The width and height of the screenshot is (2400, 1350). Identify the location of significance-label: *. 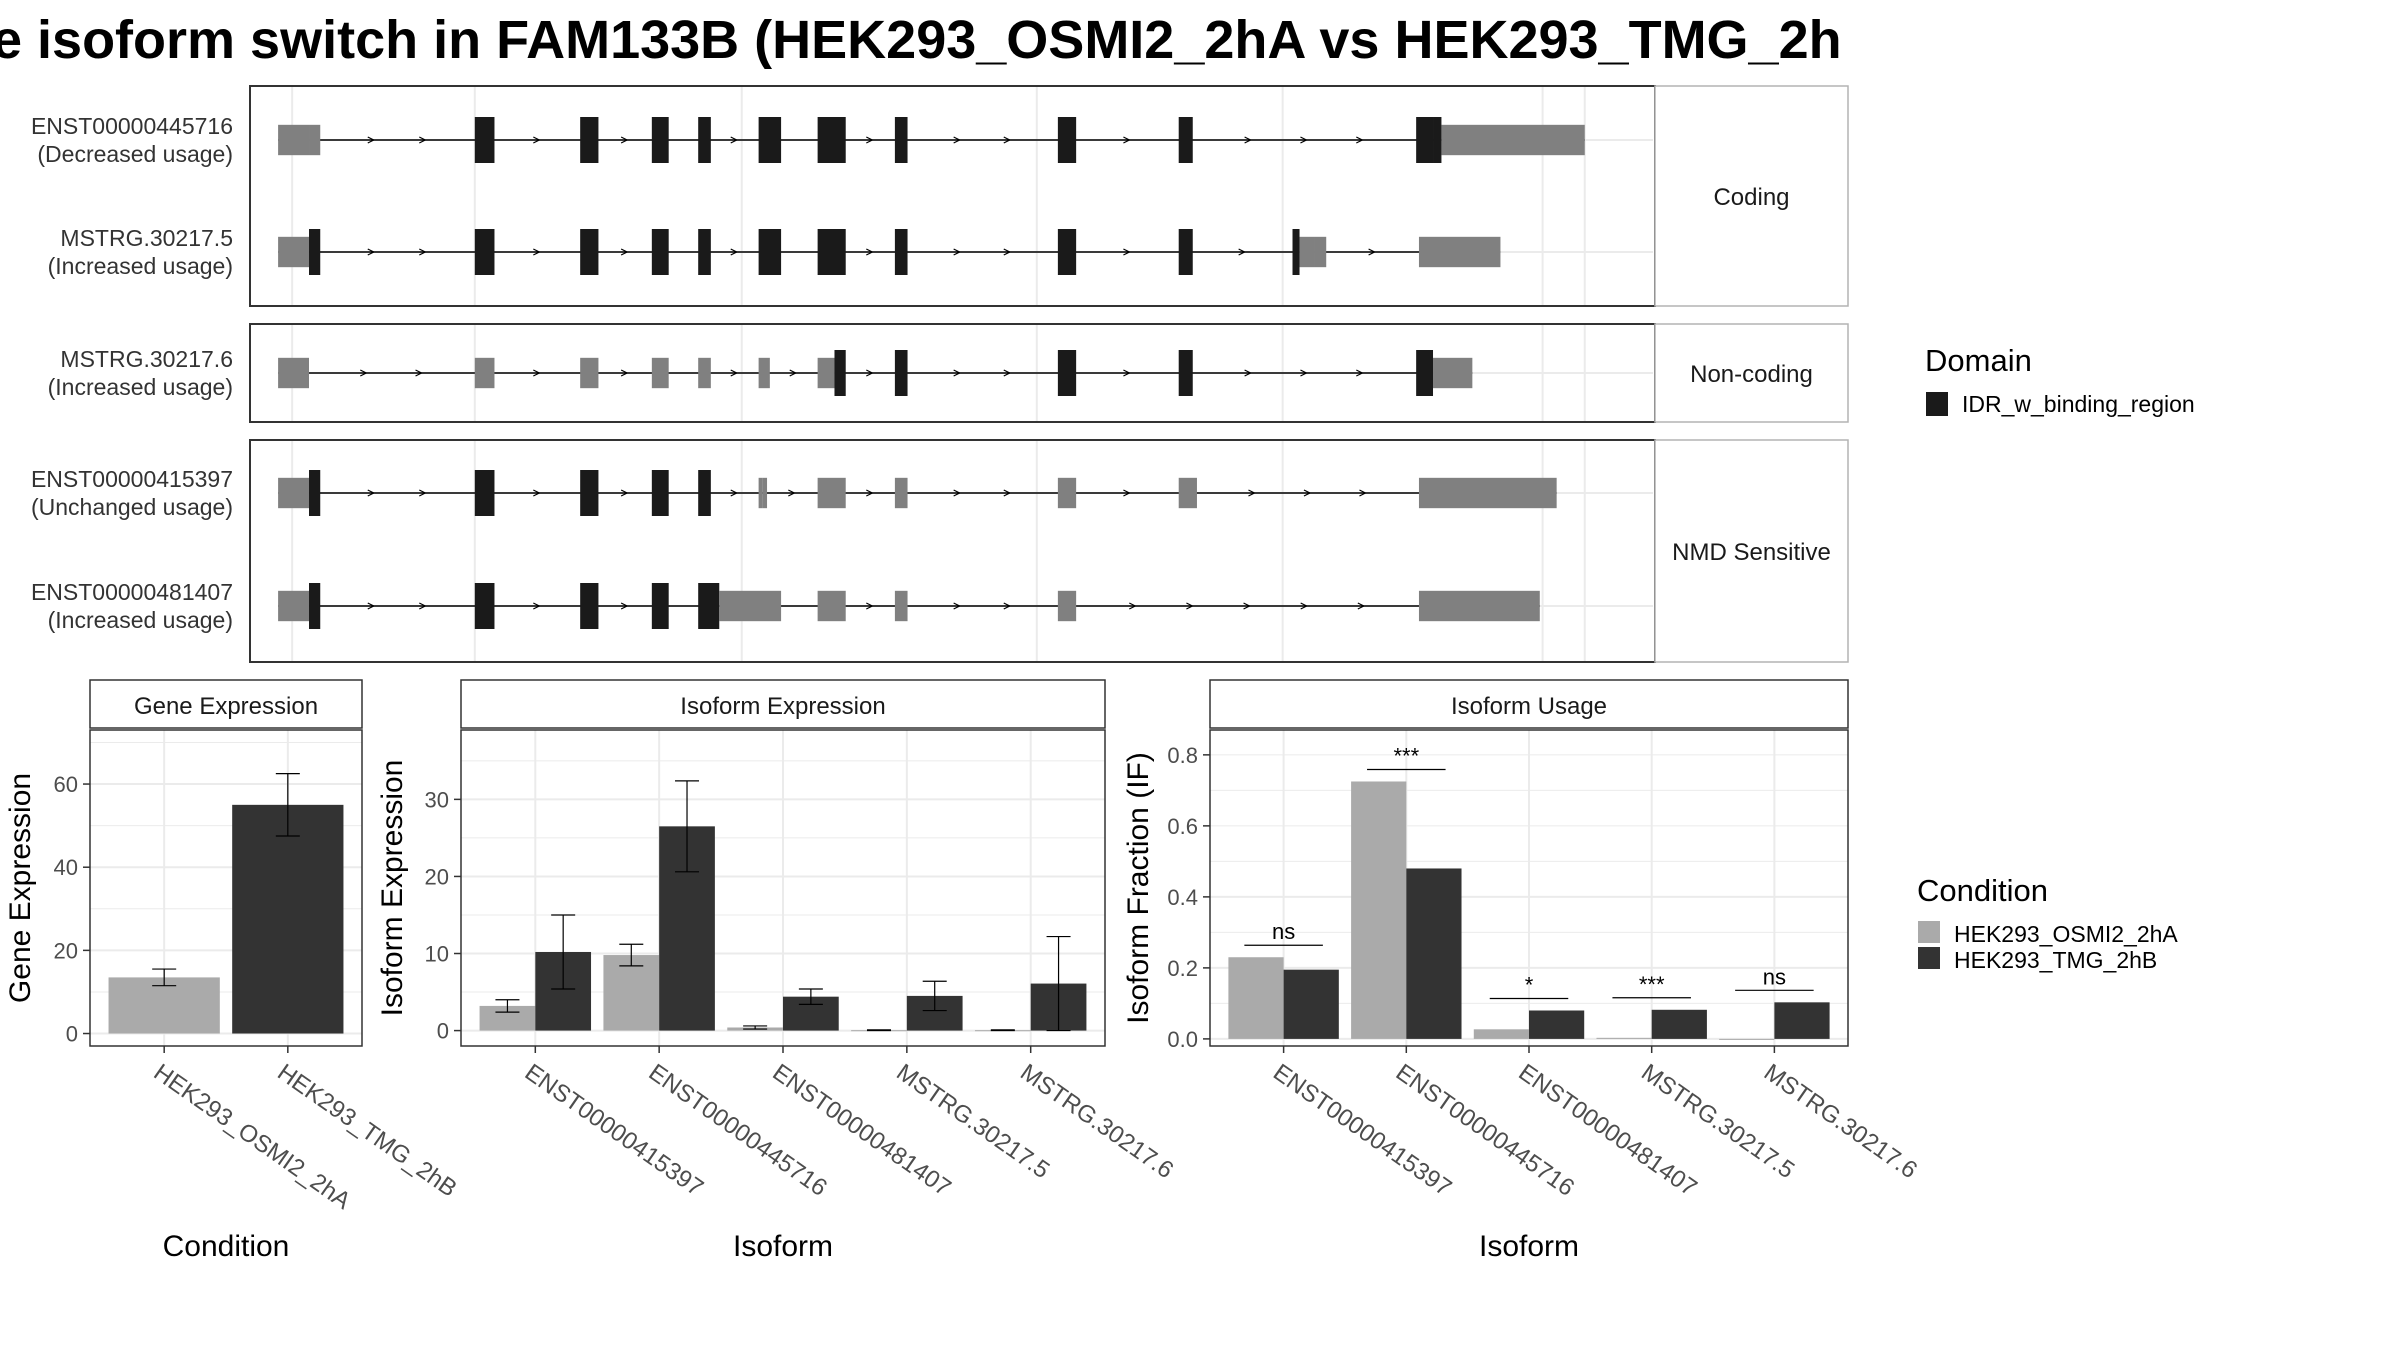
(1529, 984).